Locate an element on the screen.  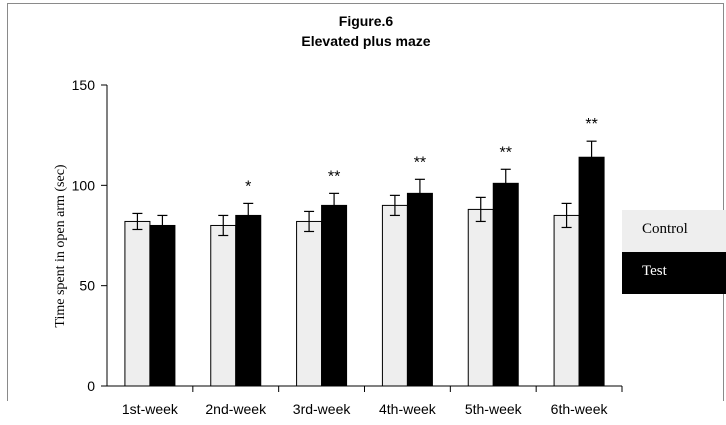
bar-test-1st-week is located at coordinates (162, 305).